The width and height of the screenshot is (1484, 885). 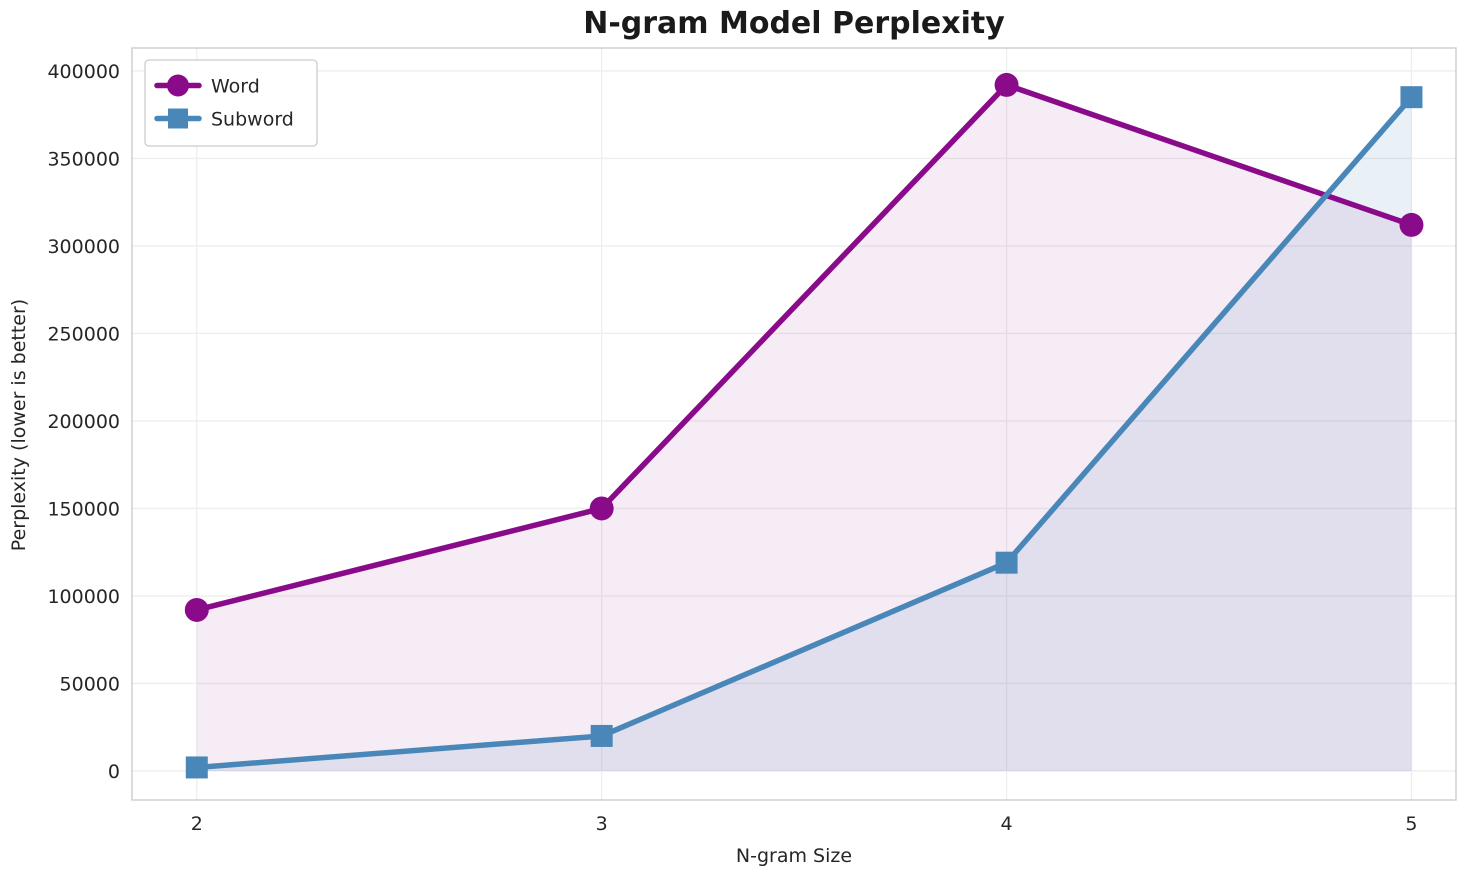 I want to click on x-tick-label: 5, so click(x=1411, y=824).